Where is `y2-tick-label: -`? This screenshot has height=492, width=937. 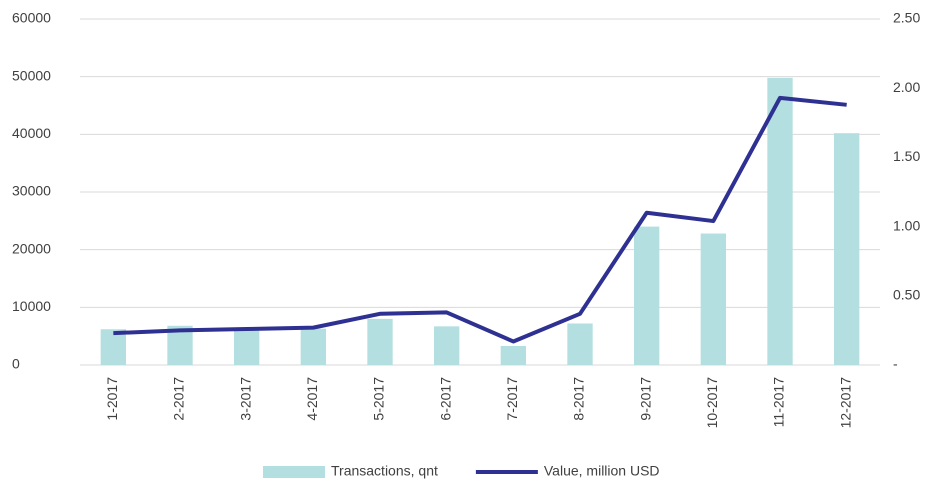
y2-tick-label: - is located at coordinates (895, 364).